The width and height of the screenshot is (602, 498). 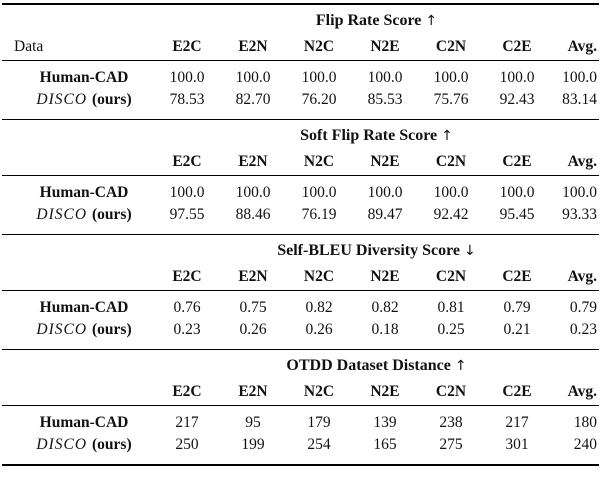 What do you see at coordinates (369, 135) in the screenshot?
I see `section-title-text: Soft Flip Rate Score` at bounding box center [369, 135].